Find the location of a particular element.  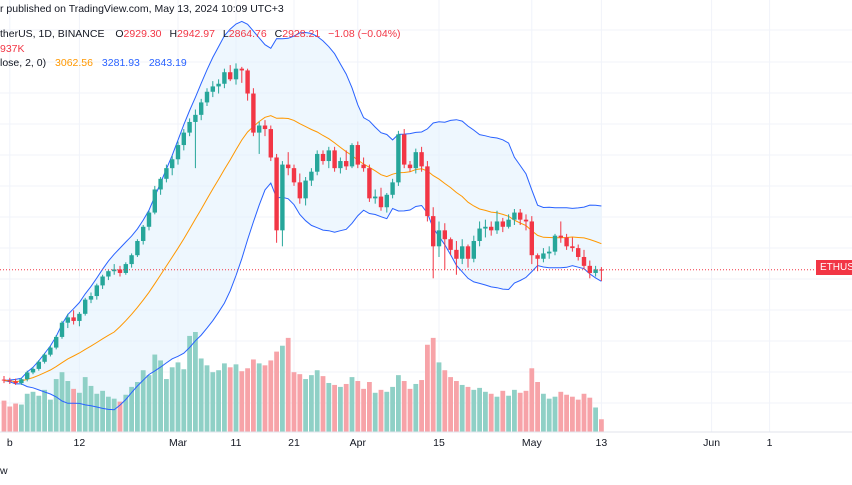

low-label: L is located at coordinates (225, 34).